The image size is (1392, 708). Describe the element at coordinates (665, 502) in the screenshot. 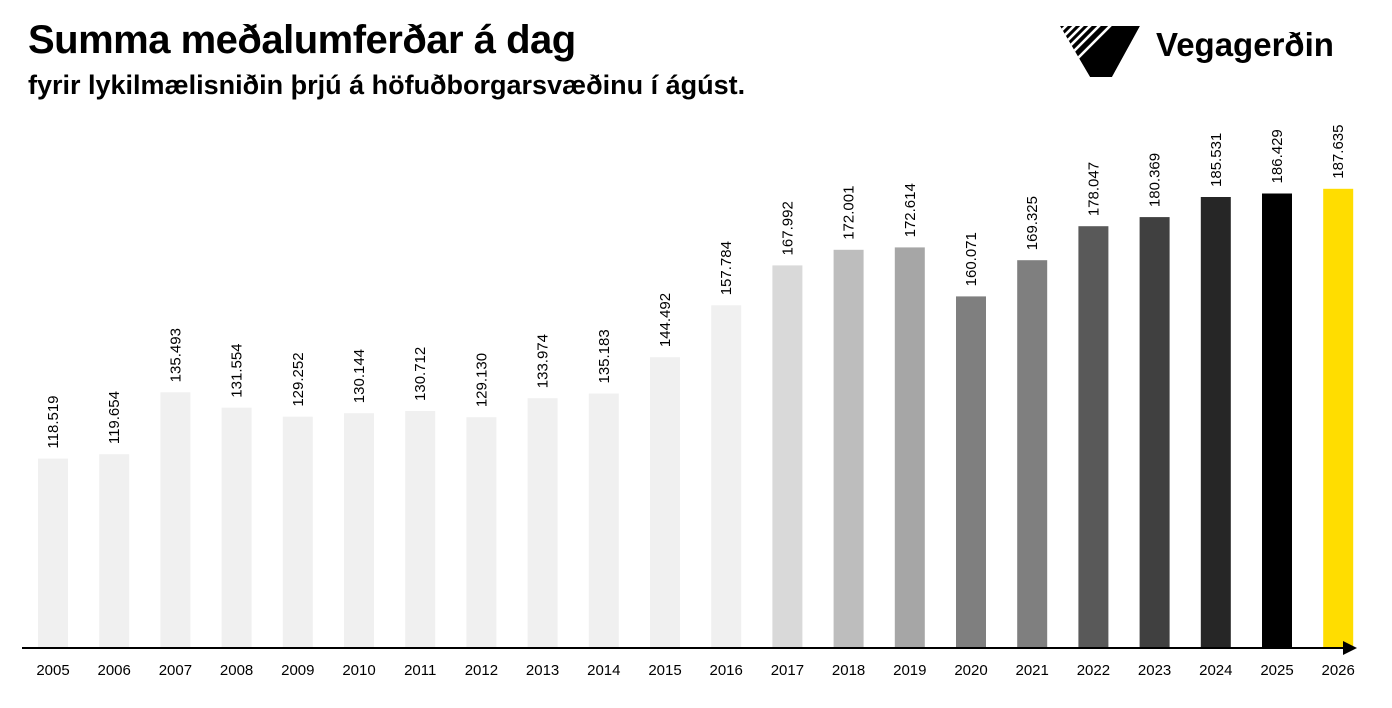

I see `bar-2015` at that location.